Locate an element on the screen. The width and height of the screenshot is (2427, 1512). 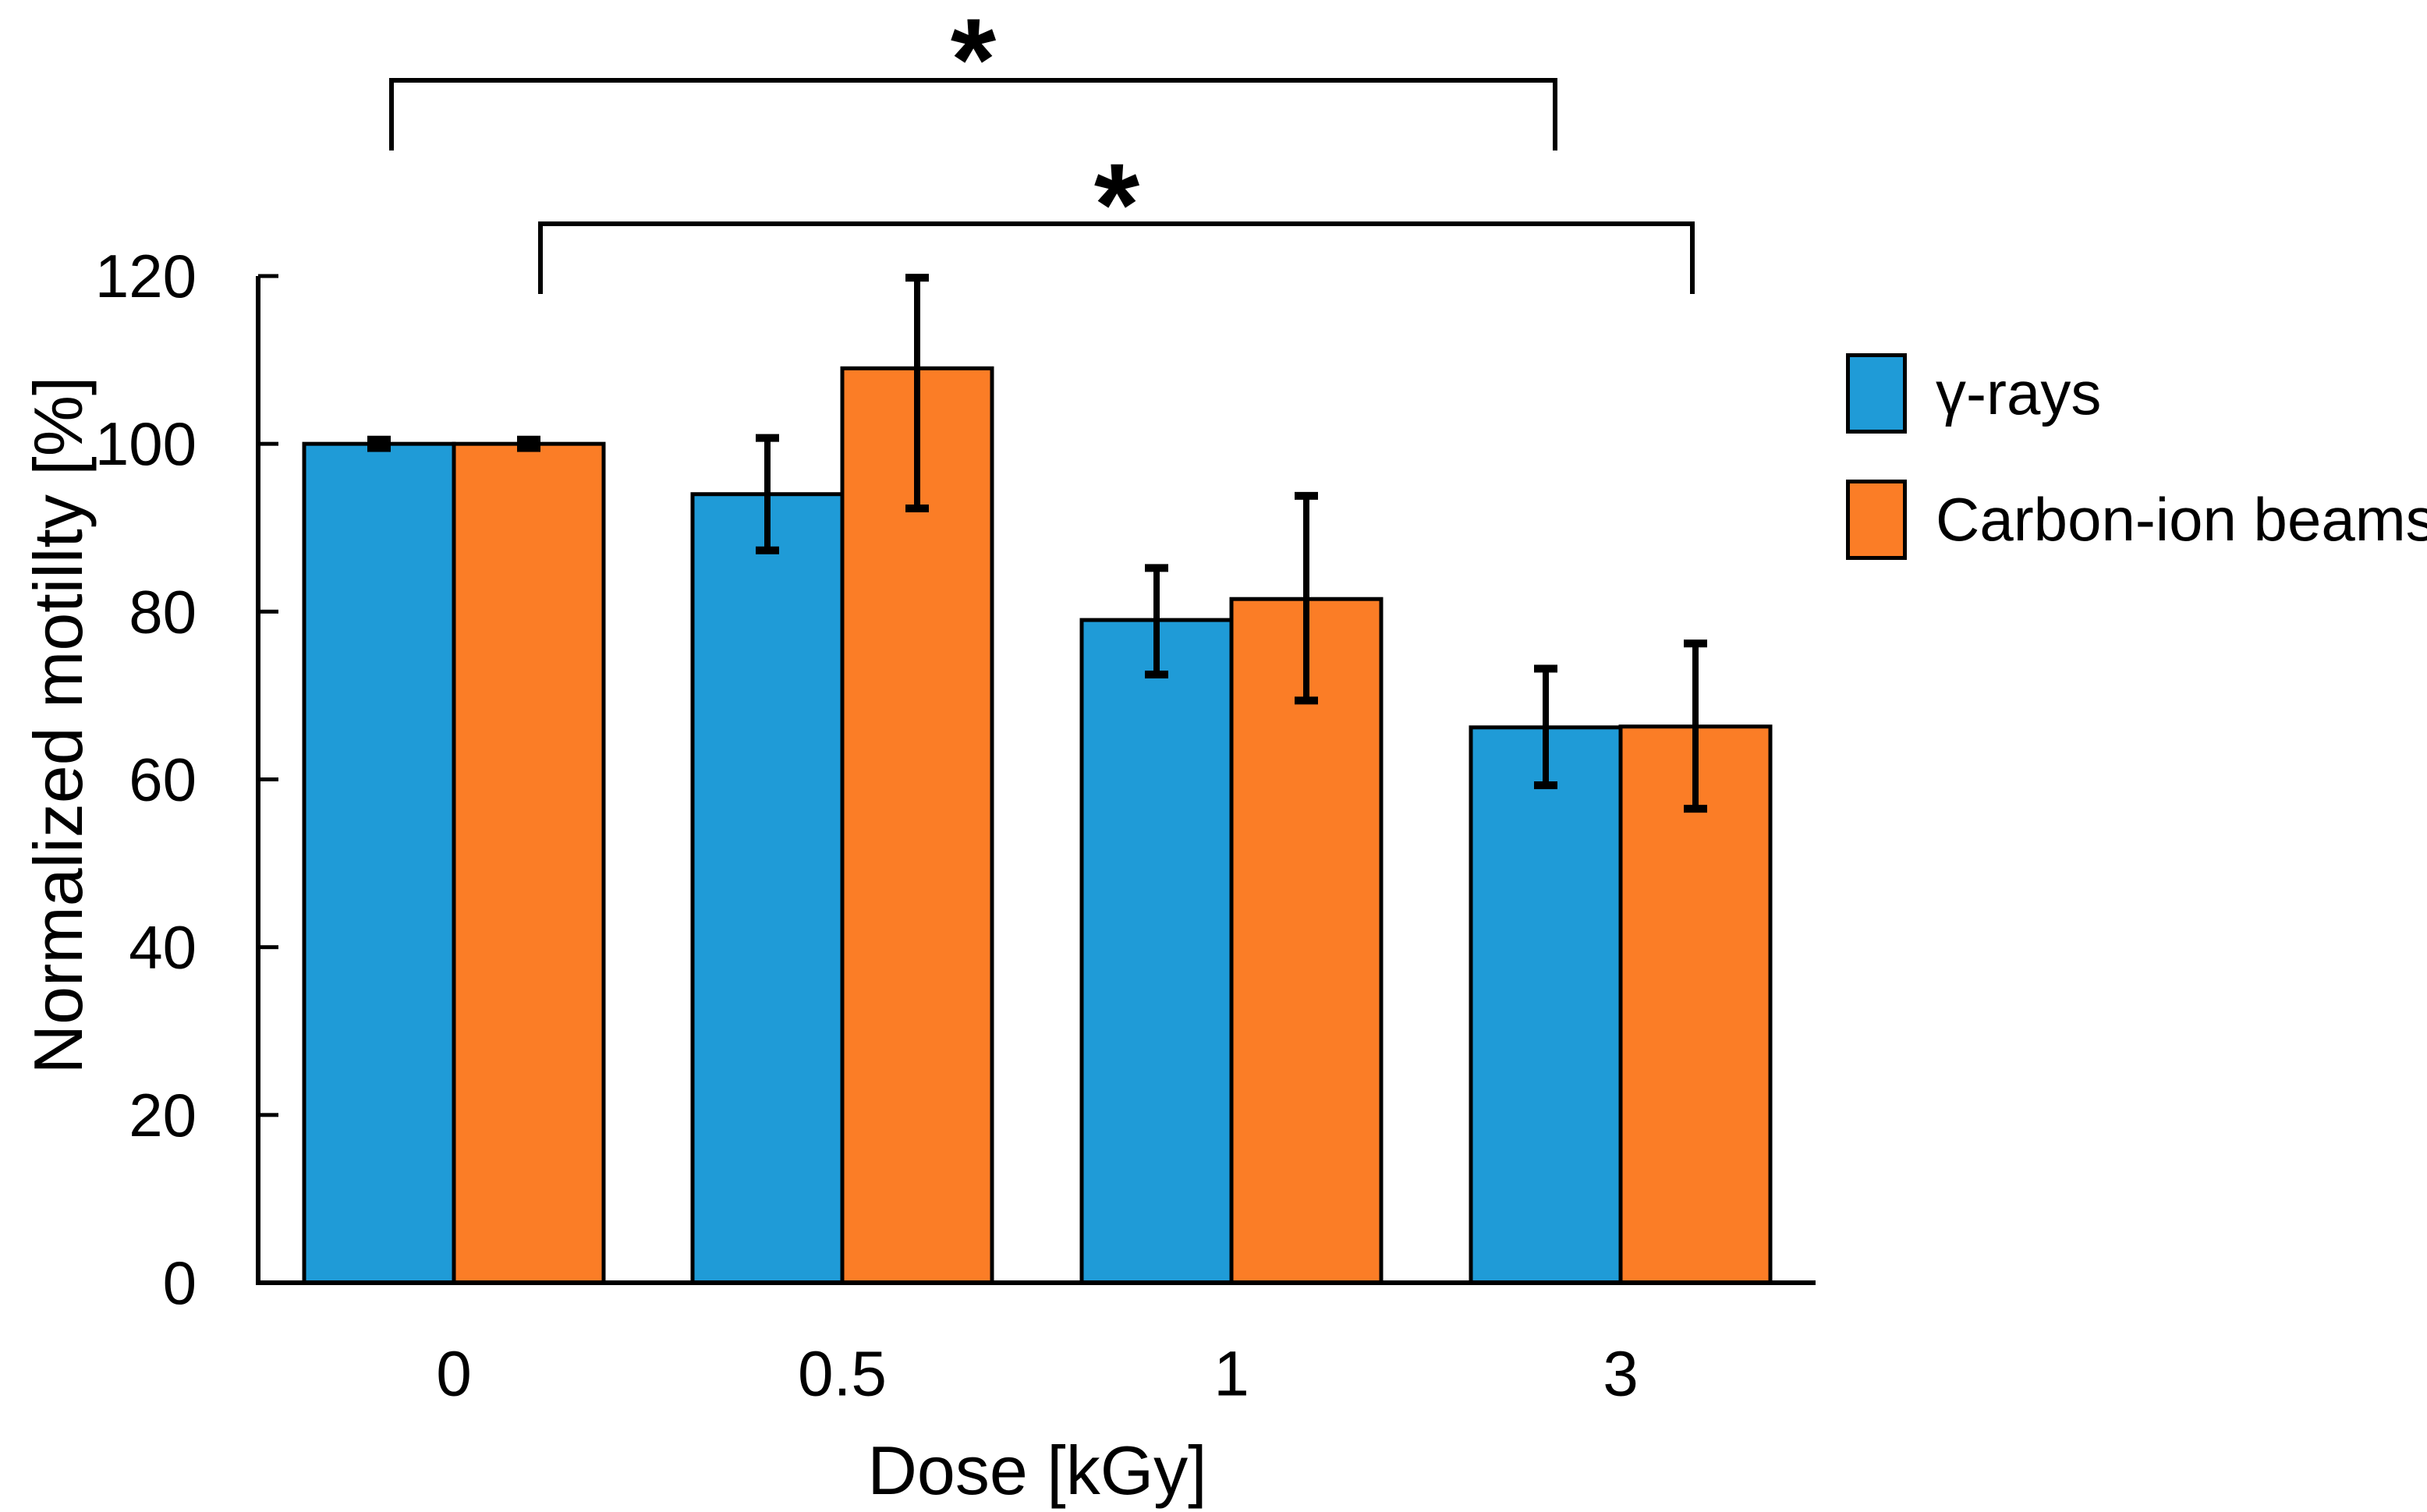
error-bar-gamma-rays-dose-0.5 is located at coordinates (767, 494).